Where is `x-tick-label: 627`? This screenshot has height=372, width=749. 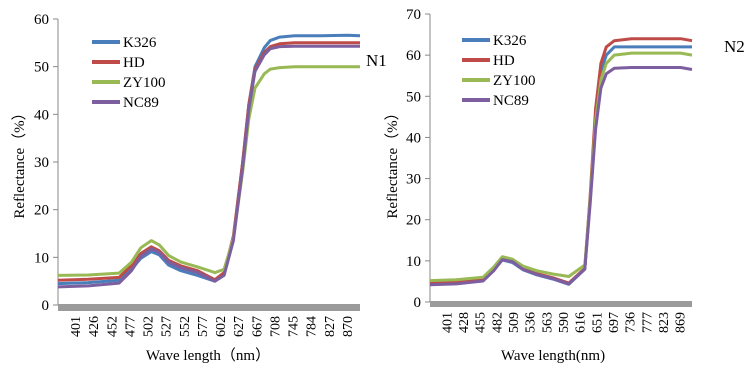 x-tick-label: 627 is located at coordinates (239, 326).